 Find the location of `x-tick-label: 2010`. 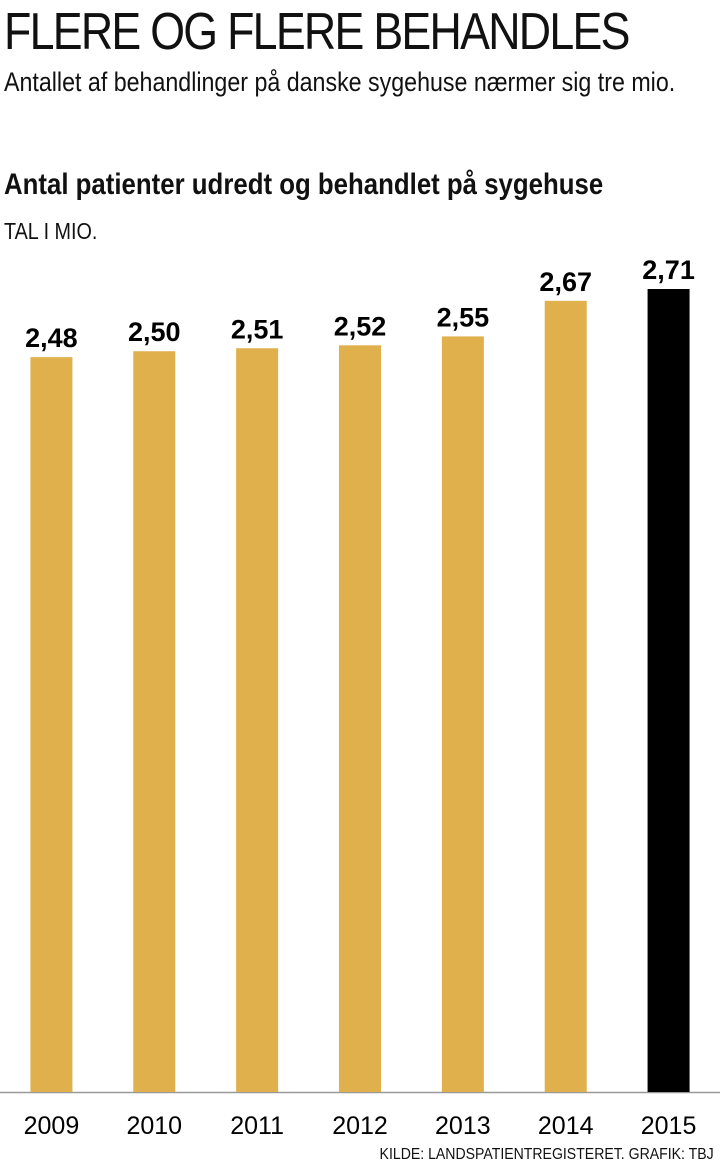

x-tick-label: 2010 is located at coordinates (154, 1126).